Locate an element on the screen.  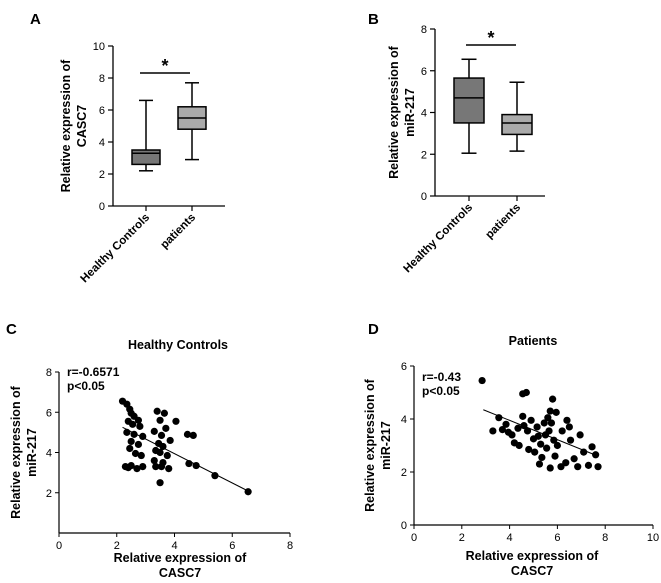
panel-c-y-tick-label: 4 is located at coordinates (49, 454).